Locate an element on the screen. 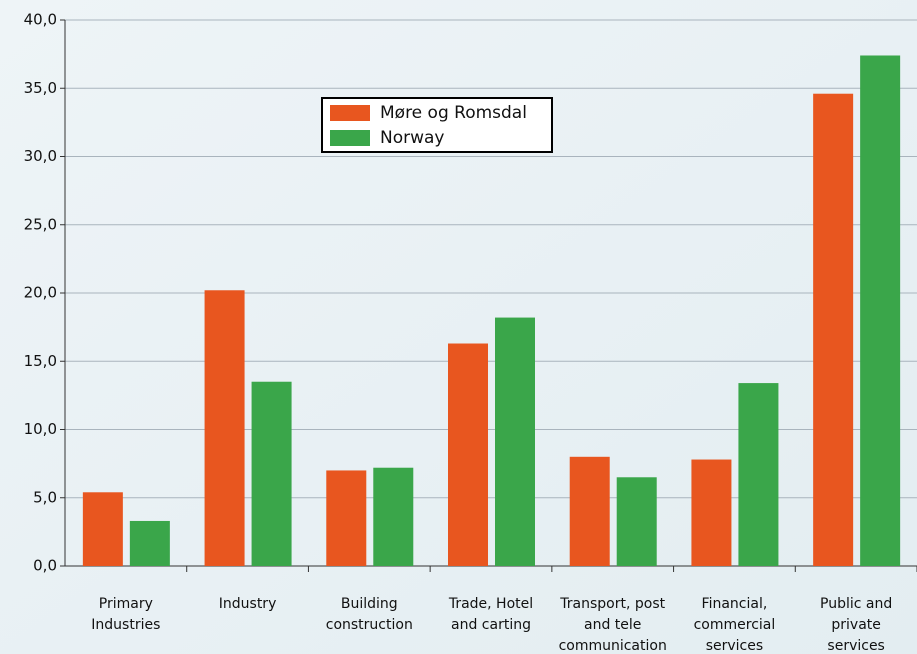 The height and width of the screenshot is (654, 917). legend-label: Møre og Romsdal is located at coordinates (453, 113).